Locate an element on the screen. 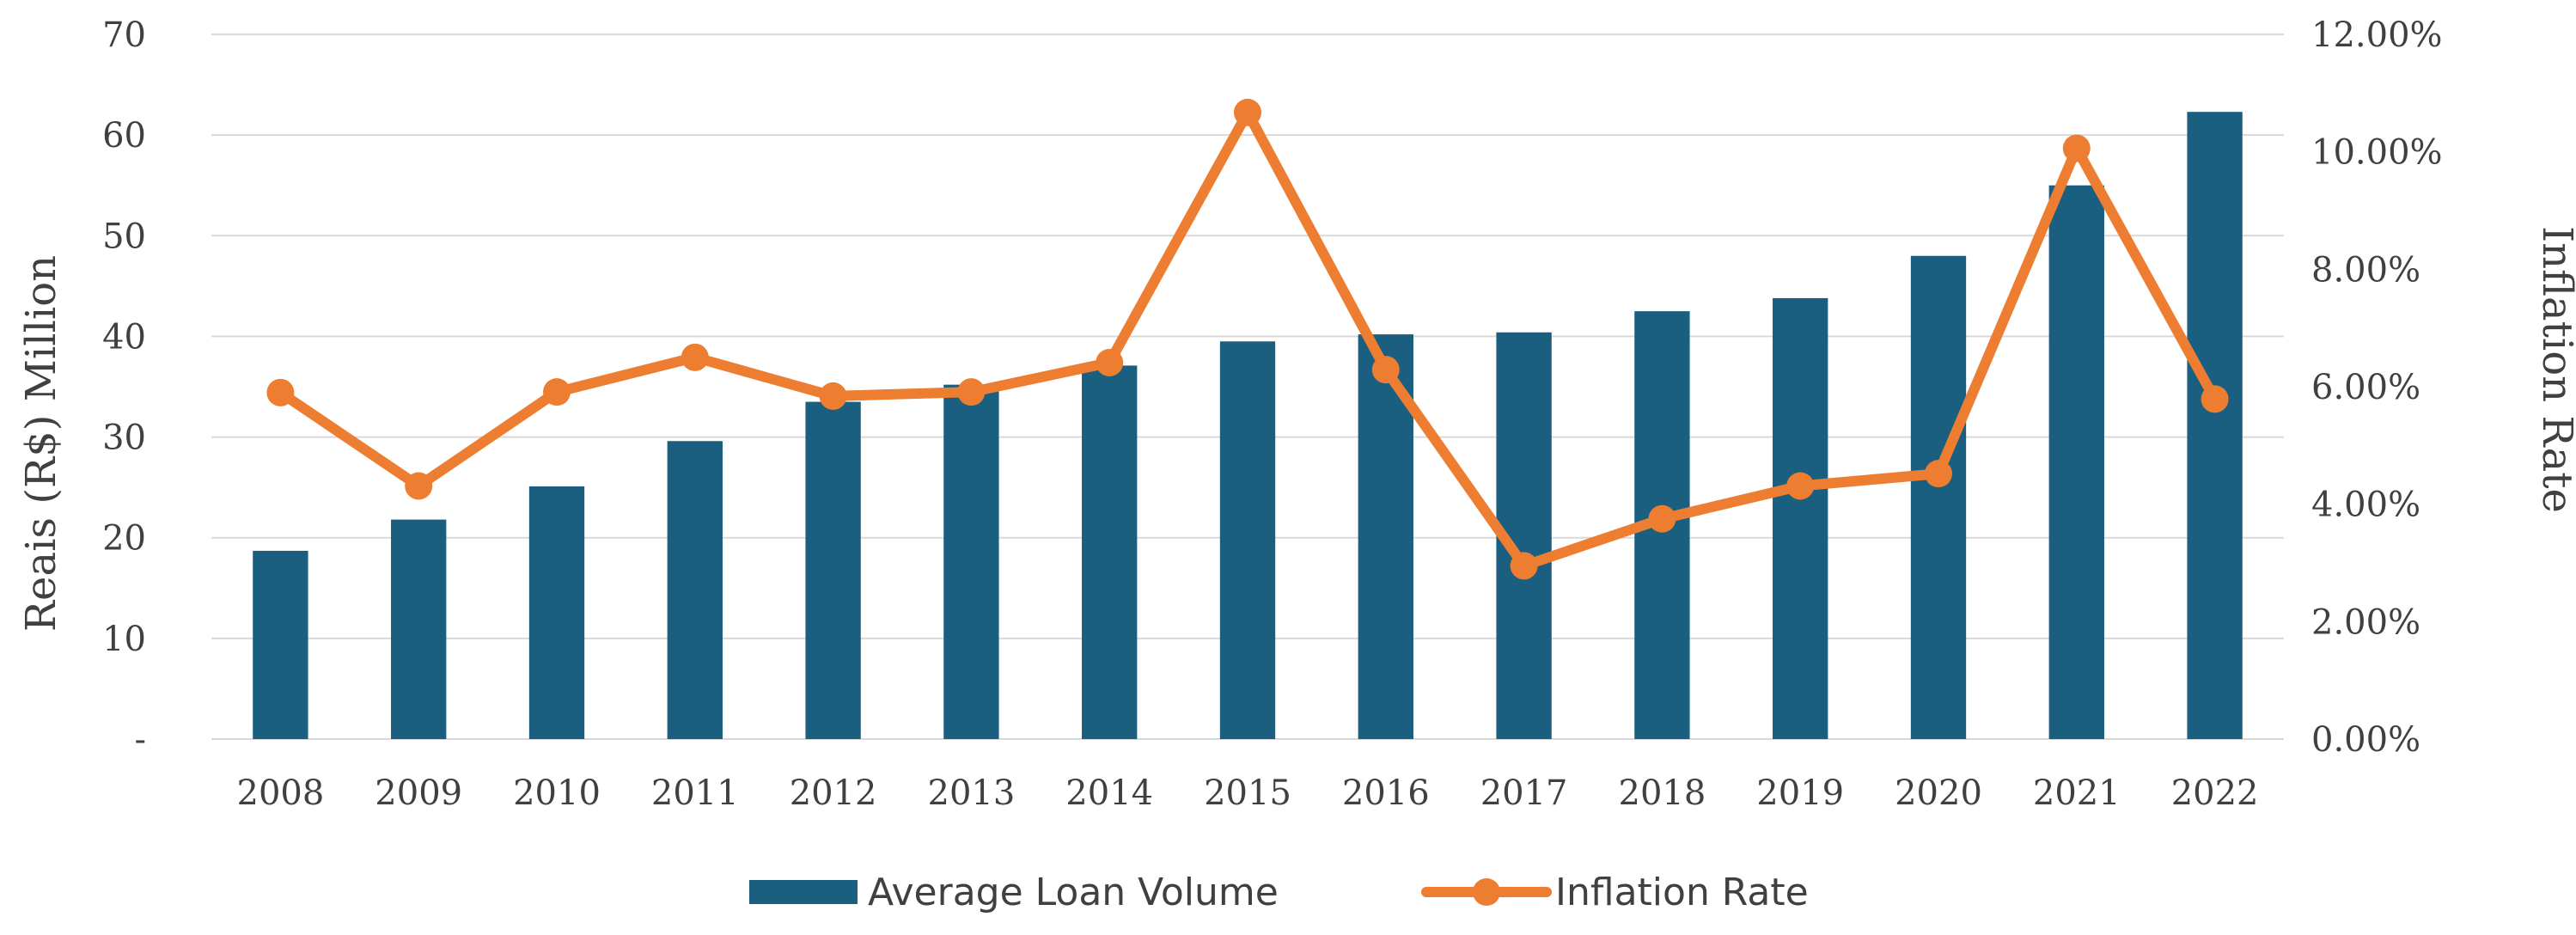 The width and height of the screenshot is (2576, 935). x-tick-label-2011: 2011 is located at coordinates (695, 793).